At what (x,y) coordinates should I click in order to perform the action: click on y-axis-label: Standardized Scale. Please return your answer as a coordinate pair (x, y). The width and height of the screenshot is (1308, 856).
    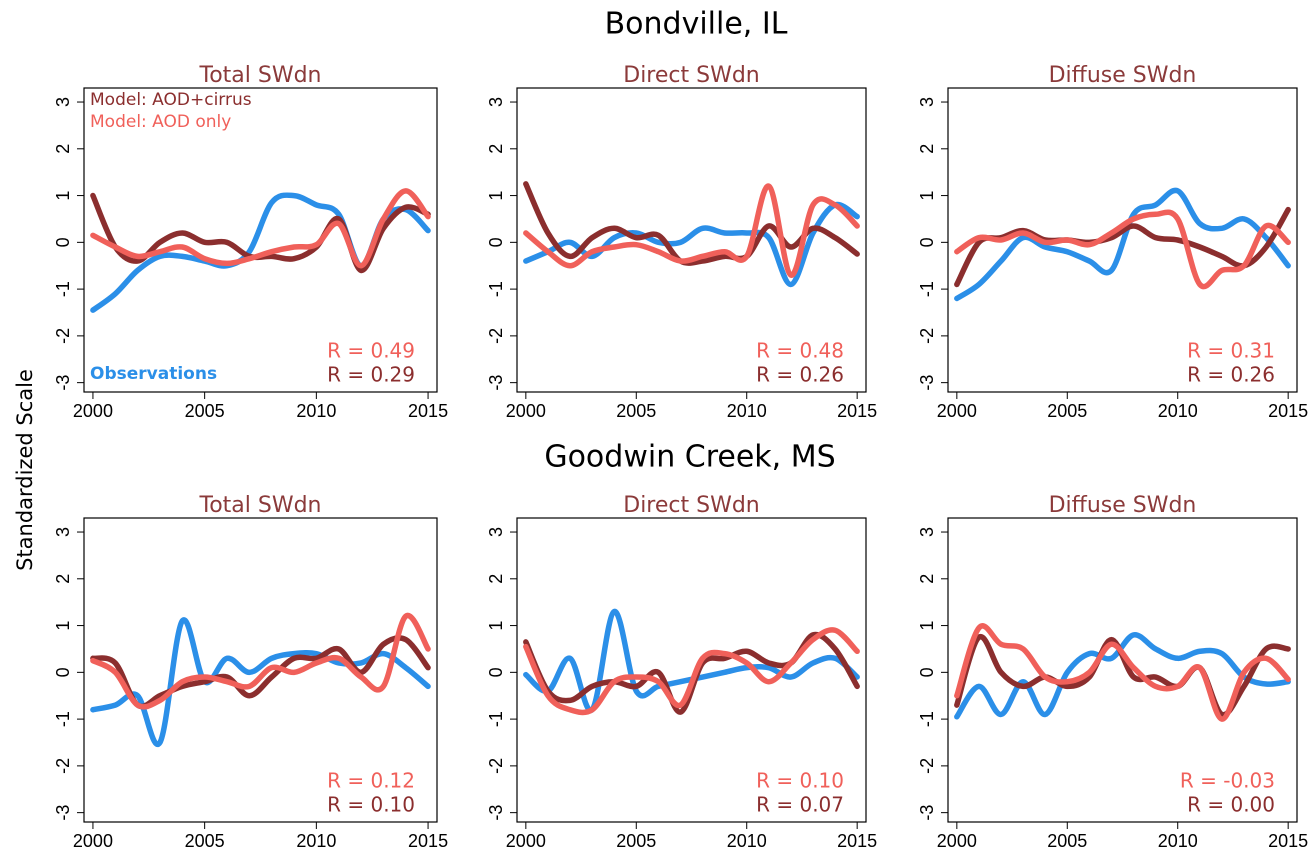
    Looking at the image, I should click on (25, 470).